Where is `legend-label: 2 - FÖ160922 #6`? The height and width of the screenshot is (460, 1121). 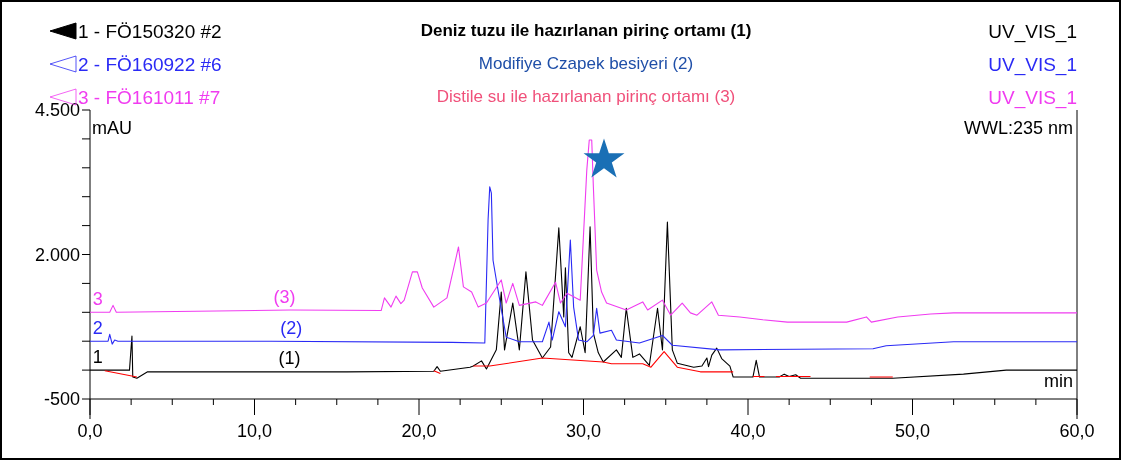 legend-label: 2 - FÖ160922 #6 is located at coordinates (150, 64).